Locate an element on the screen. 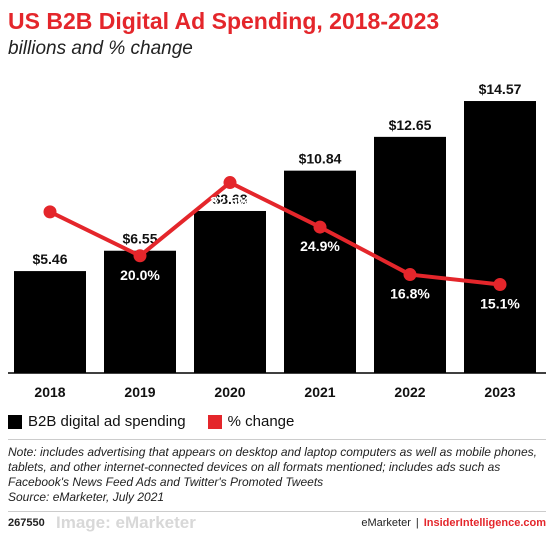 Image resolution: width=554 pixels, height=540 pixels. brand-insider-intelligence: InsiderIntelligence.com is located at coordinates (484, 523).